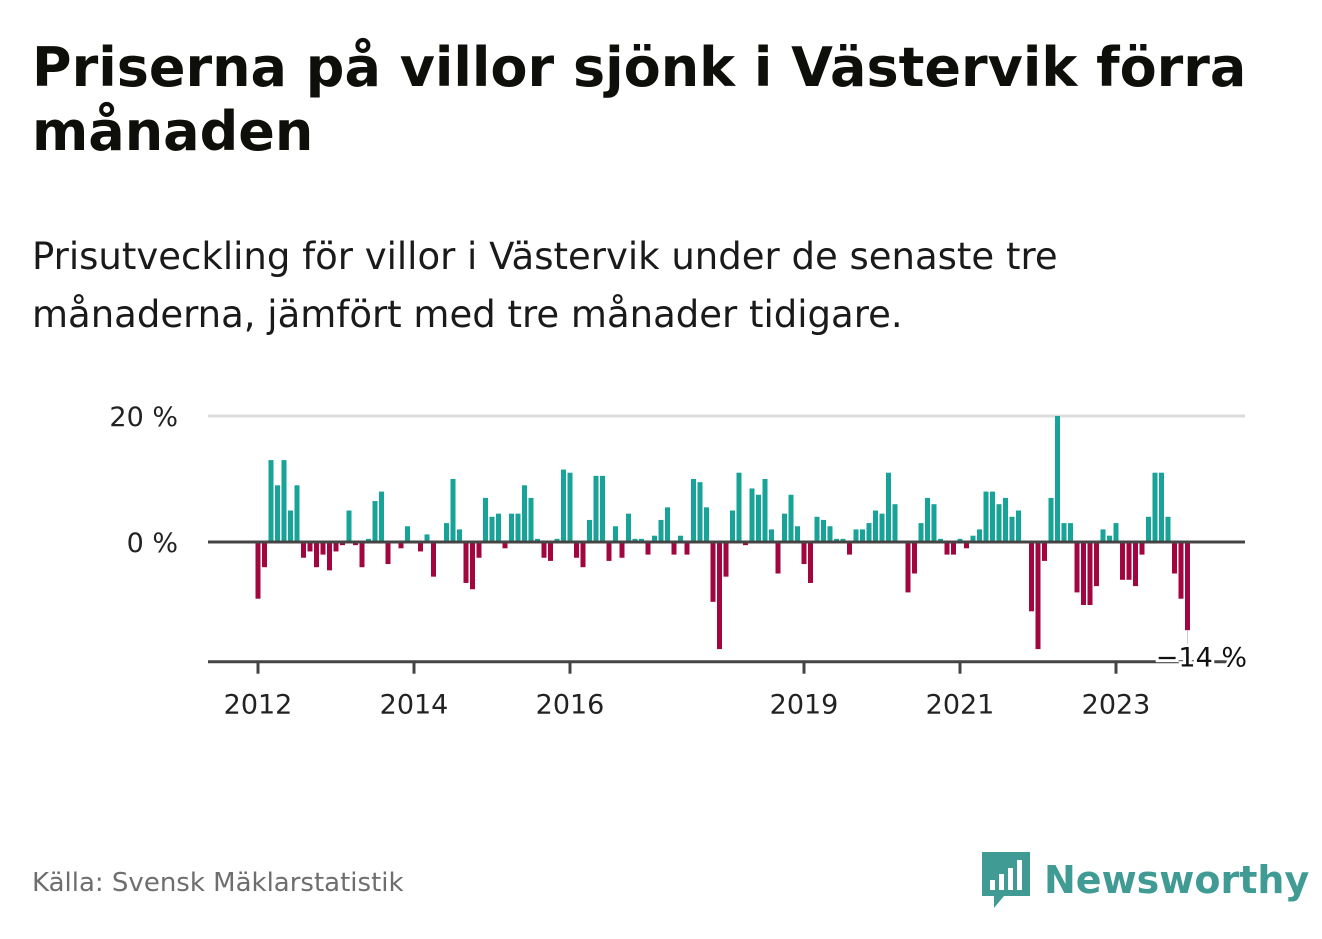 The width and height of the screenshot is (1322, 939). What do you see at coordinates (258, 705) in the screenshot?
I see `x-tick-label: 2012` at bounding box center [258, 705].